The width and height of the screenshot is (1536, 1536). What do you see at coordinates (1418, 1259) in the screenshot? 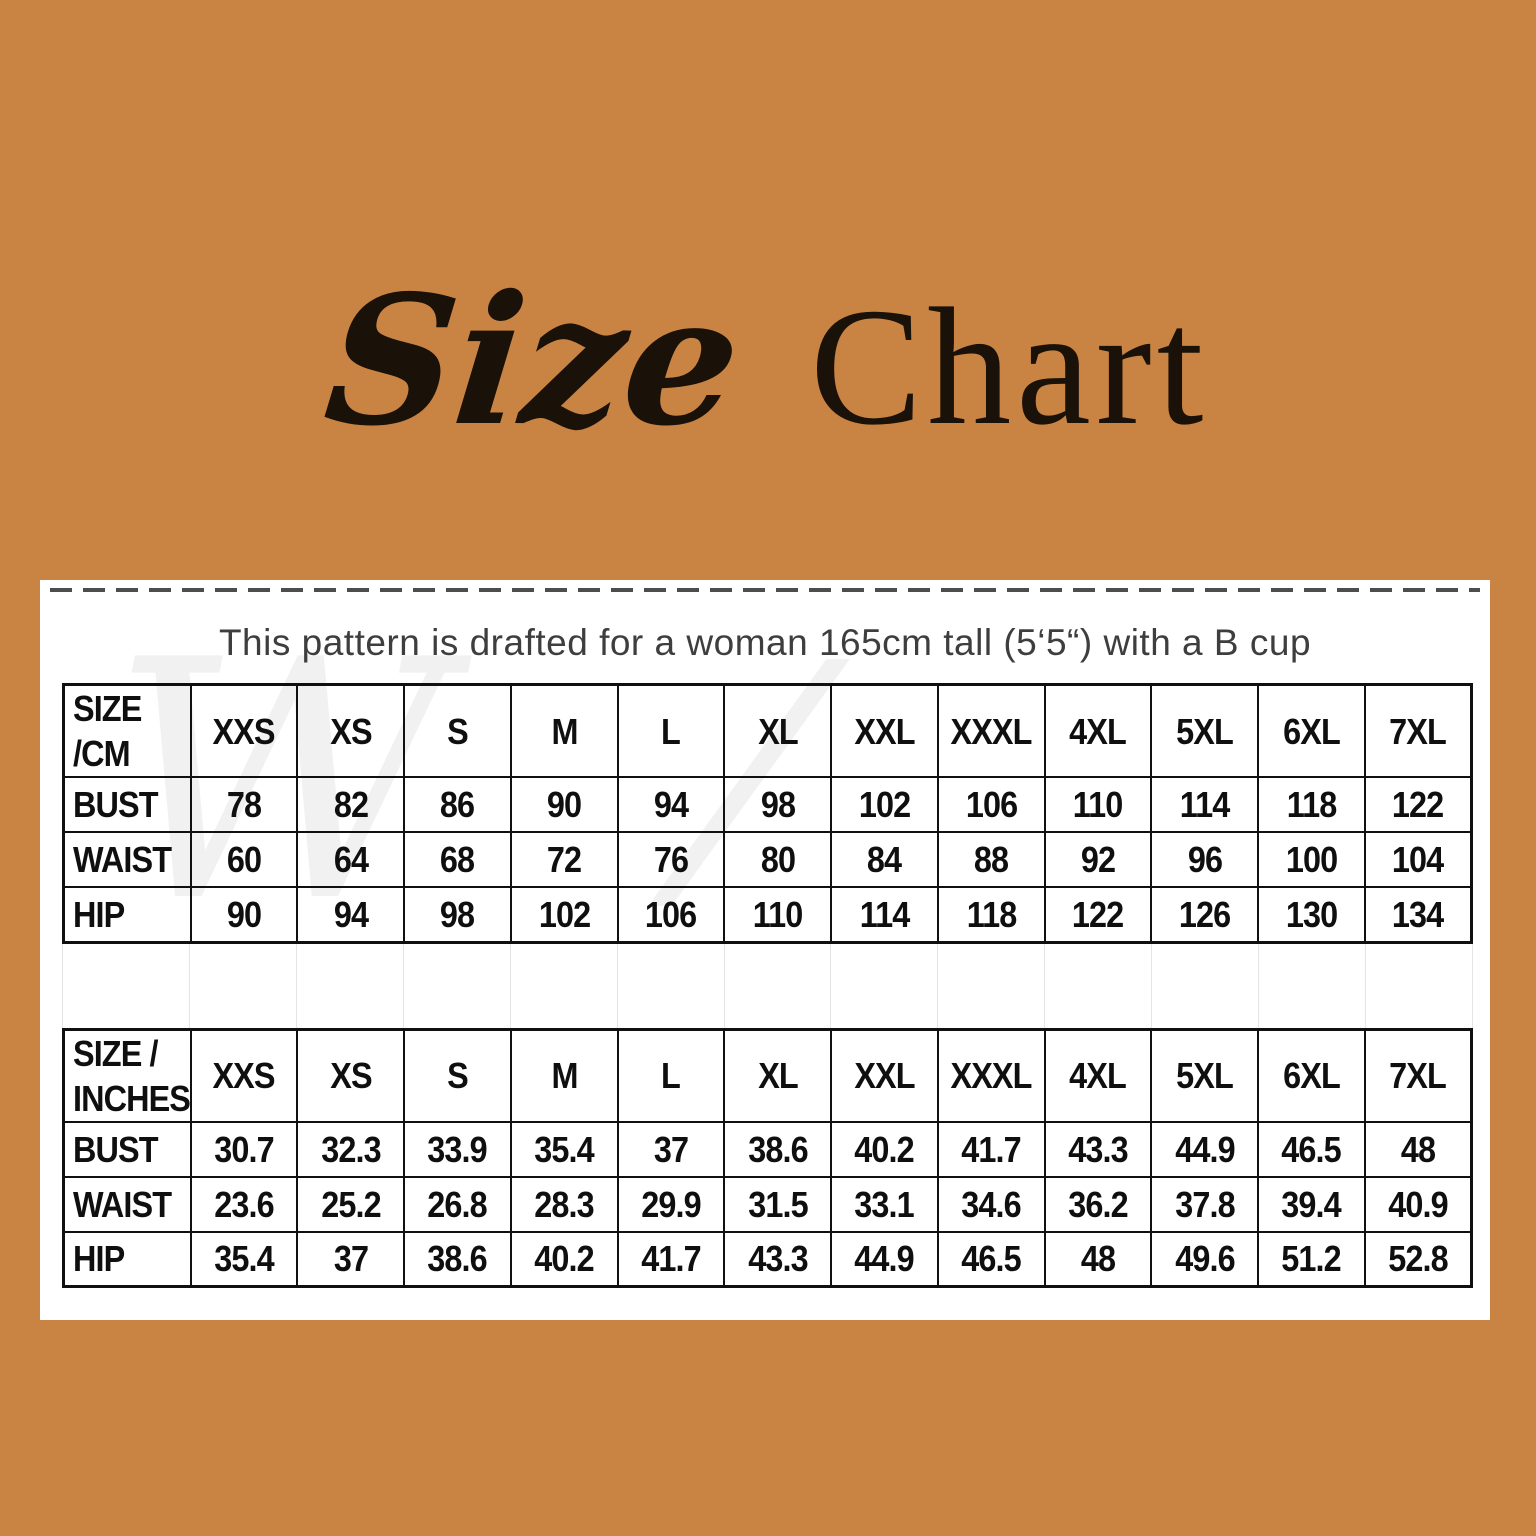
I see `value-cell: 52.8` at bounding box center [1418, 1259].